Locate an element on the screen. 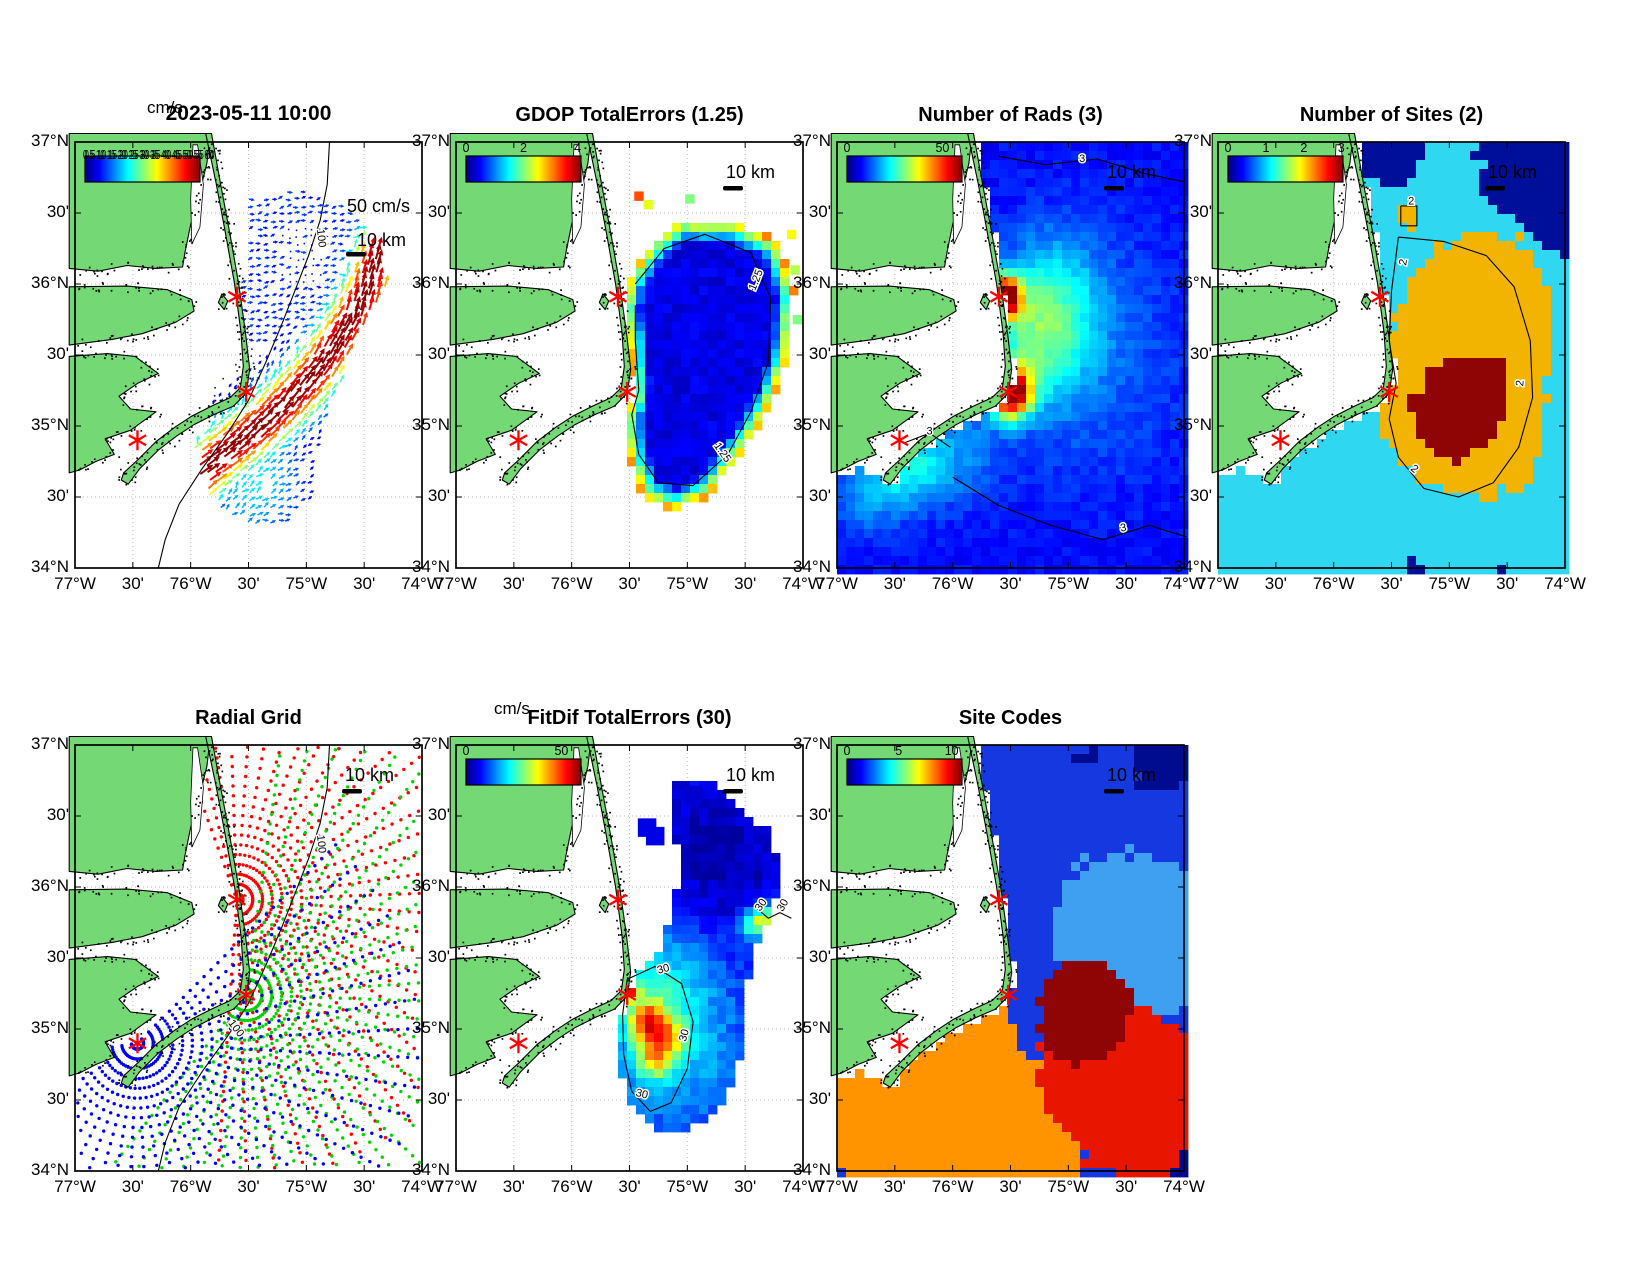 Image resolution: width=1650 pixels, height=1275 pixels. colorbar-group: 0 1 2 3 is located at coordinates (1285, 162).